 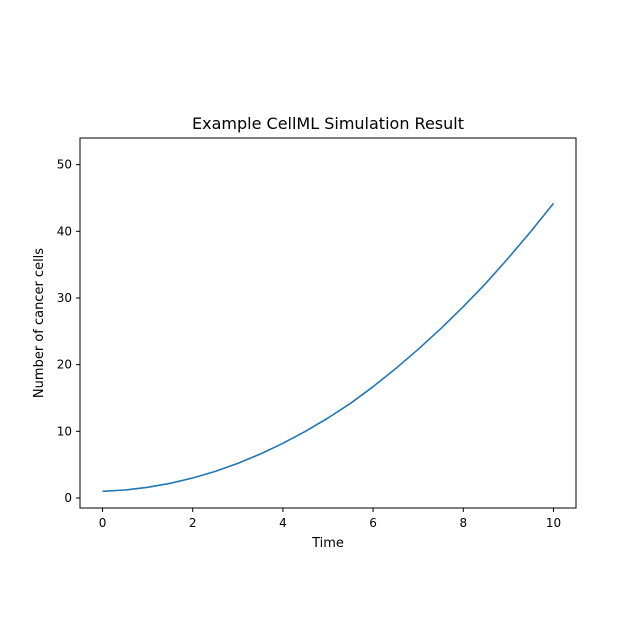 I want to click on y-tick-label: 10, so click(x=64, y=431).